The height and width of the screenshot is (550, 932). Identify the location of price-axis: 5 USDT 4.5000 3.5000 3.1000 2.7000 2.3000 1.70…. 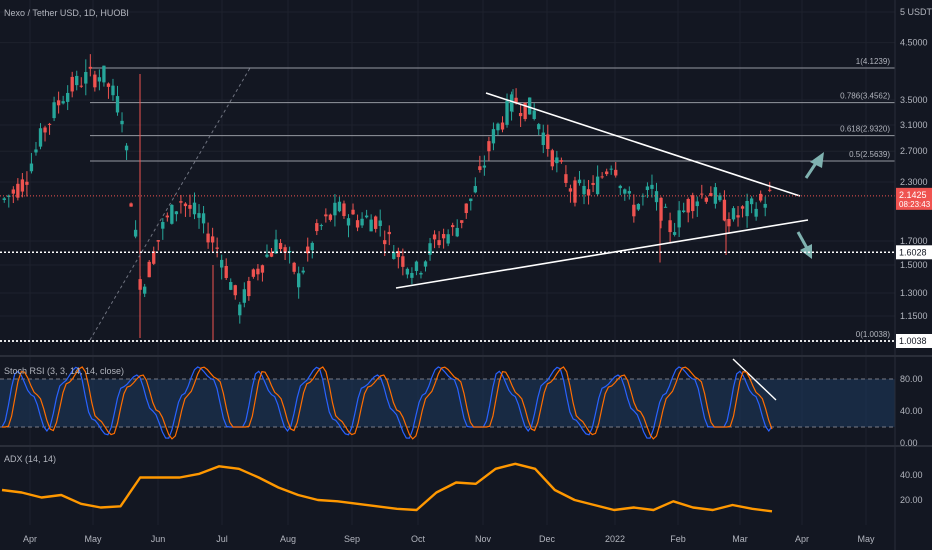
(916, 256).